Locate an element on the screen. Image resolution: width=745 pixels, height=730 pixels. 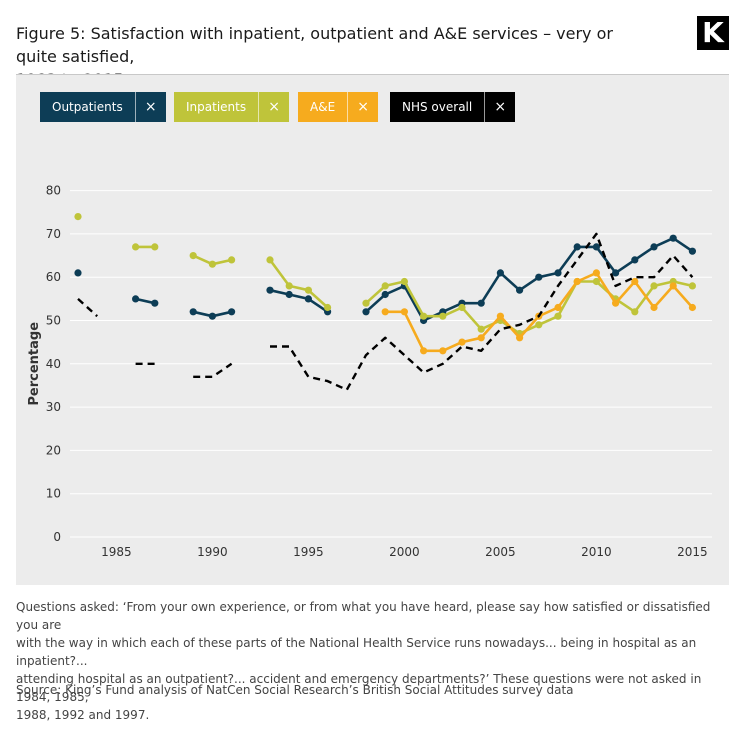
data-point-inpatients-1989 is located at coordinates (193, 256).